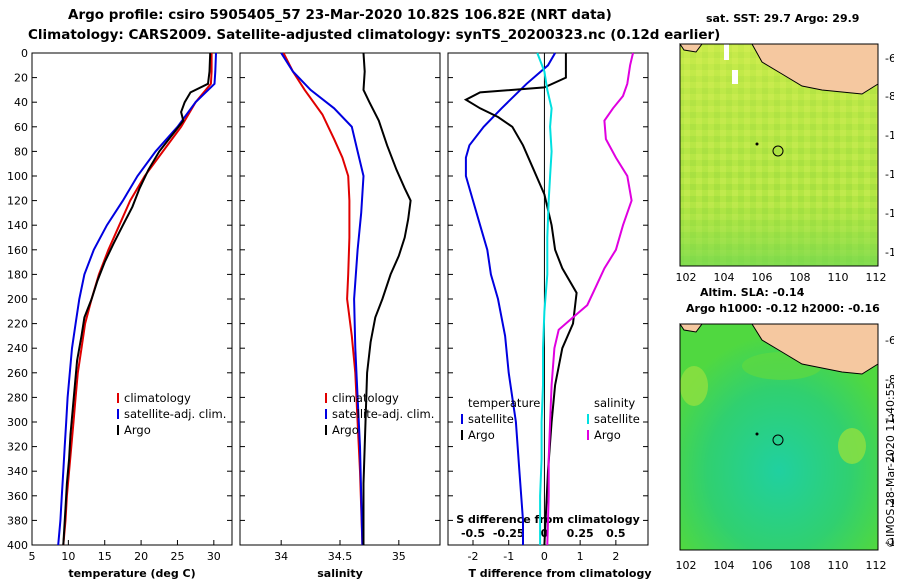 The width and height of the screenshot is (900, 580). What do you see at coordinates (340, 573) in the screenshot?
I see `x-axis-label: salinity` at bounding box center [340, 573].